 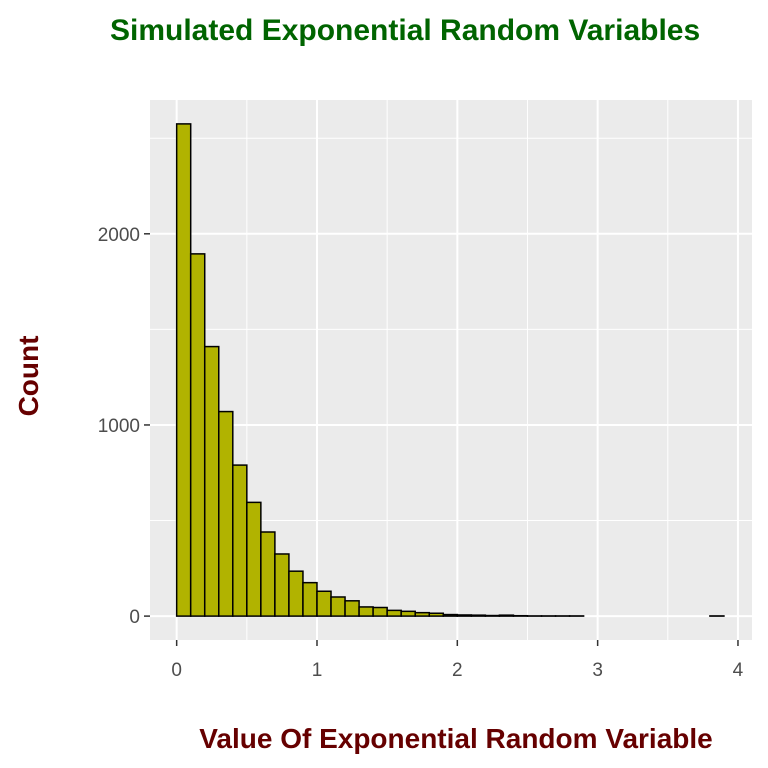 I want to click on chart-title: Simulated Exponential Random Variables, so click(x=405, y=30).